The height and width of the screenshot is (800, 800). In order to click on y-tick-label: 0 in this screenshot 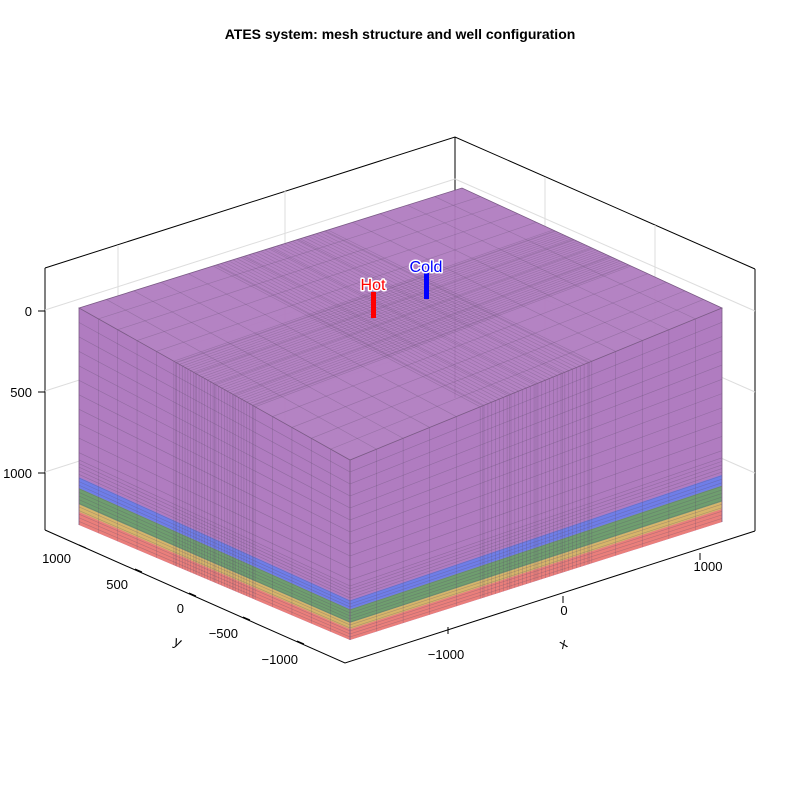, I will do `click(180, 608)`.